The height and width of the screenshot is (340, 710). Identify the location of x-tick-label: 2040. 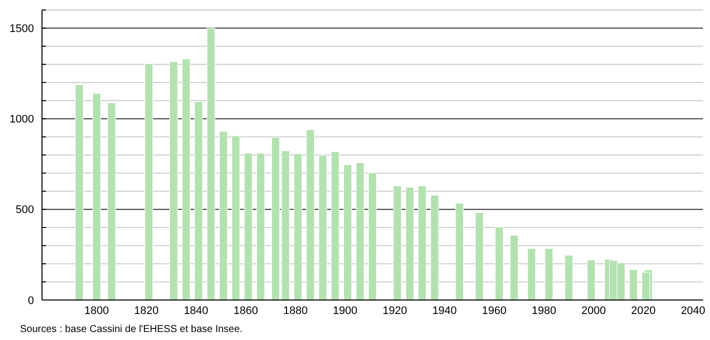
(693, 311).